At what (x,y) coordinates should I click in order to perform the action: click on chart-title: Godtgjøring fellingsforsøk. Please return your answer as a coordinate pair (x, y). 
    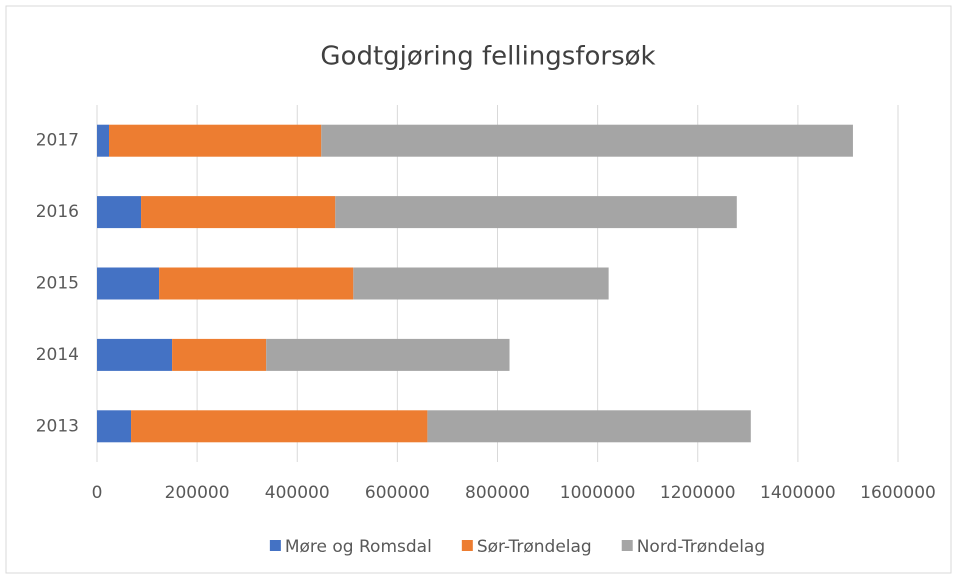
    Looking at the image, I should click on (487, 57).